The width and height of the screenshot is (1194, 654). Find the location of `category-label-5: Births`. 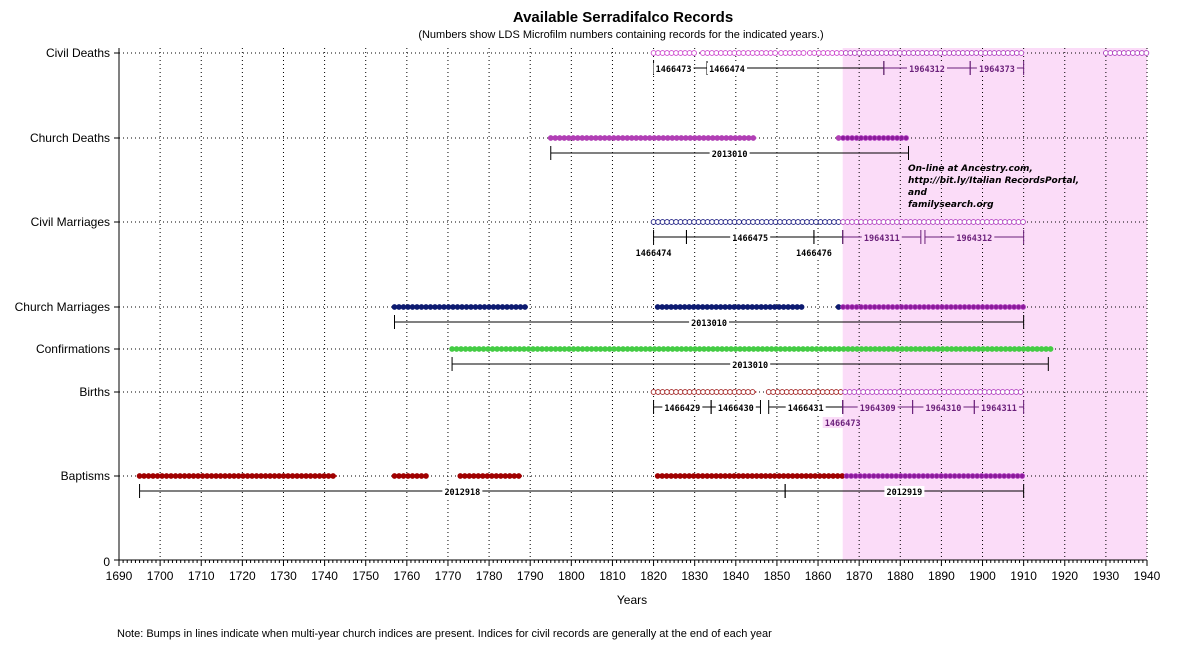

category-label-5: Births is located at coordinates (94, 392).